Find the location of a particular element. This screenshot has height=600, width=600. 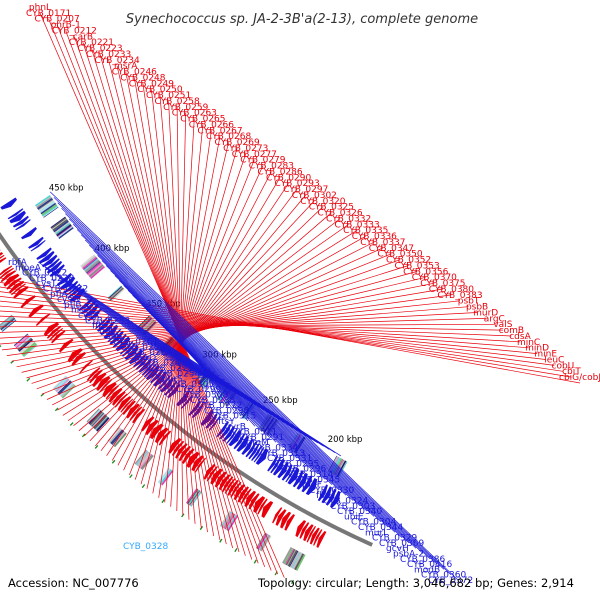

forward-gene-label: CYB_0333 is located at coordinates (356, 225).